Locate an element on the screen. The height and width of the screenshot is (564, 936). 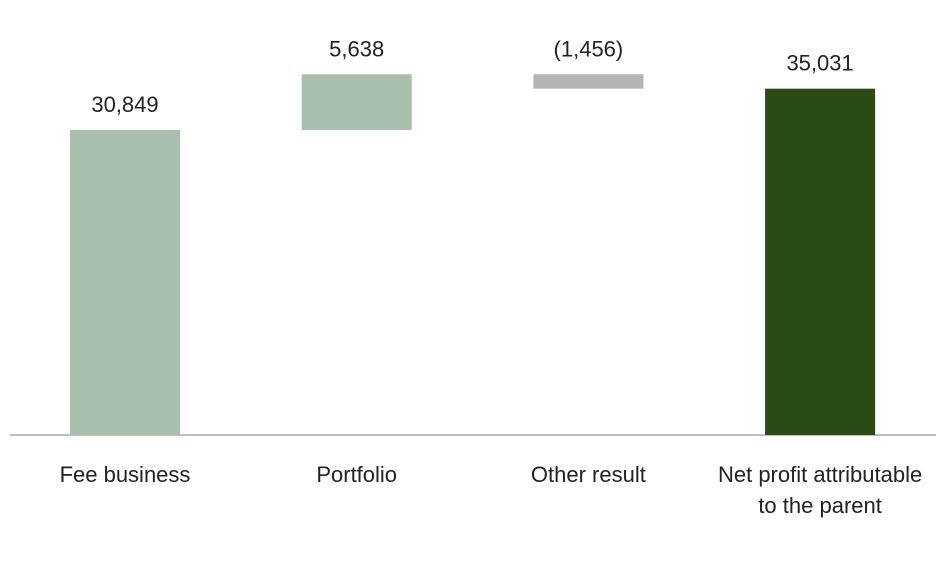
x-tick-label: Fee business is located at coordinates (125, 474).